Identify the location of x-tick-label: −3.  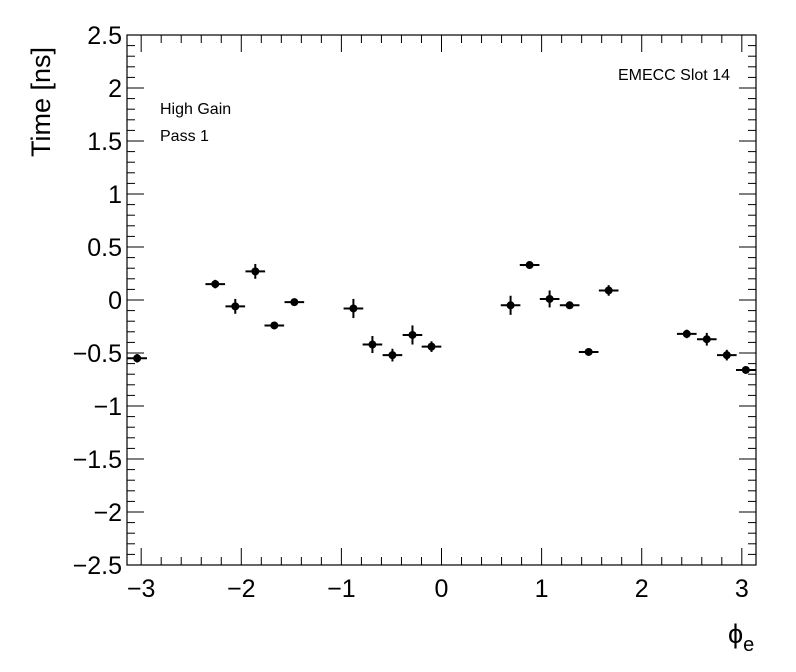
(141, 589).